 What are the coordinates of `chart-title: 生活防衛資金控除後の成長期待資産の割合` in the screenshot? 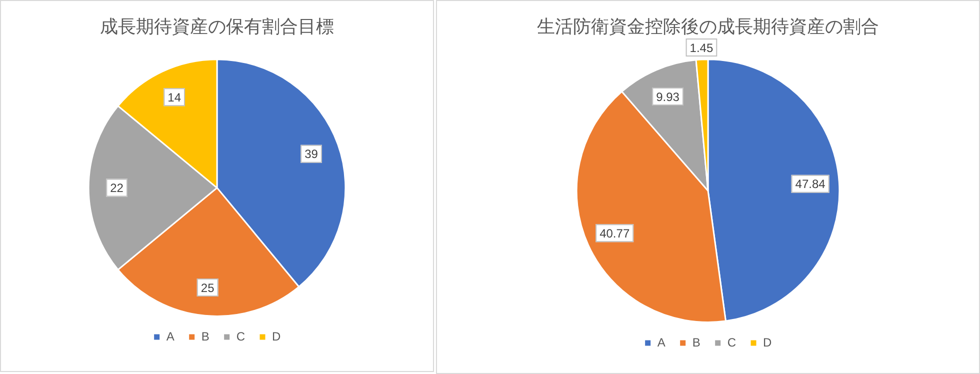 It's located at (708, 27).